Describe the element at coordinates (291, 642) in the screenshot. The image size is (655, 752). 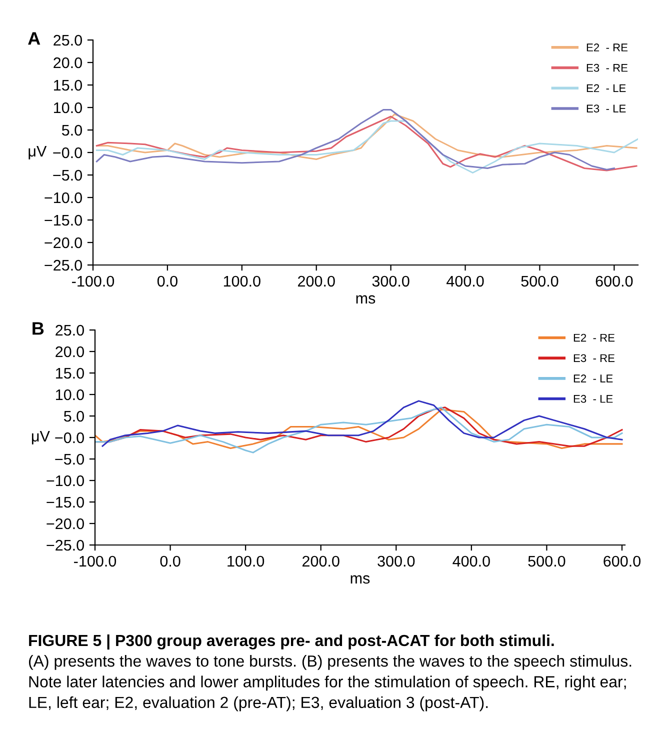
I see `caption: FIGURE 5 | P300 group averages pre- and post-ACAT for both stimuli.` at that location.